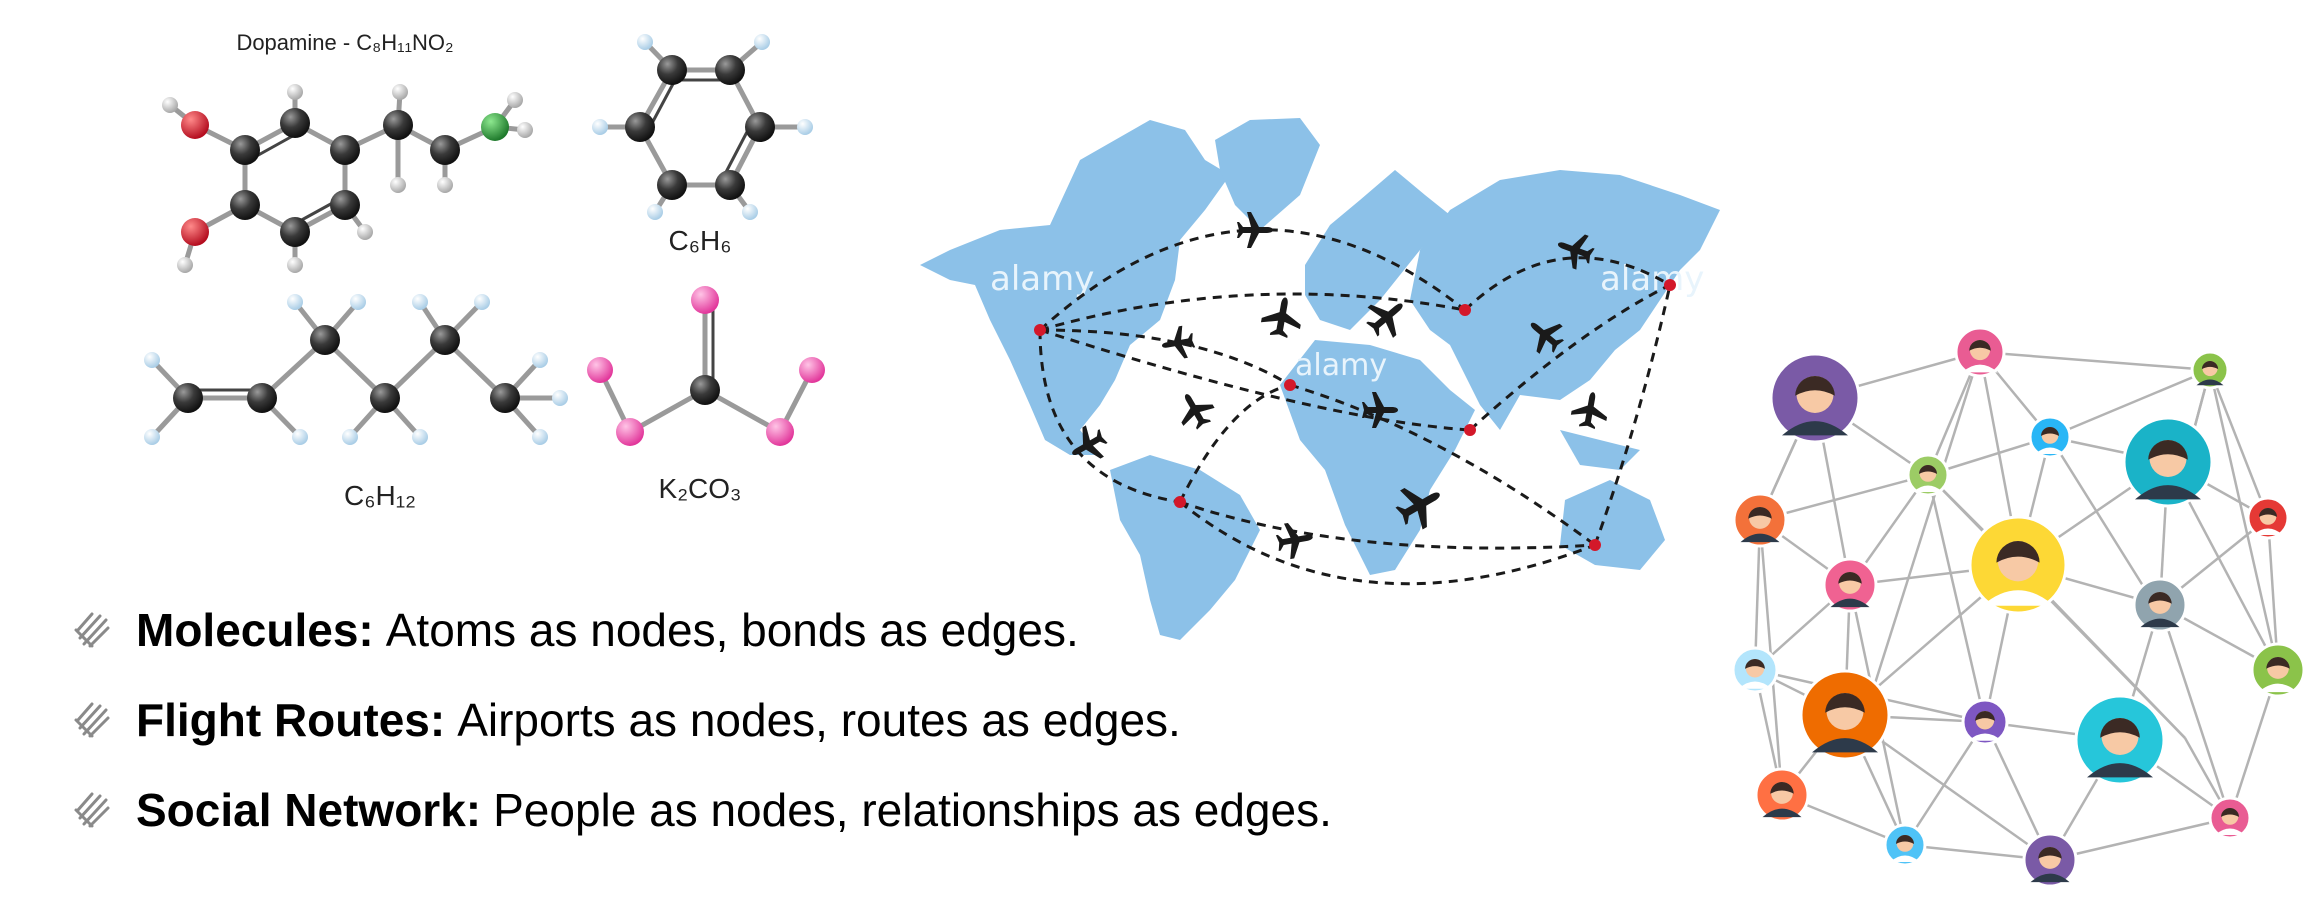 The width and height of the screenshot is (2323, 897). Describe the element at coordinates (700, 488) in the screenshot. I see `carbonate-label: K₂CO₃` at that location.